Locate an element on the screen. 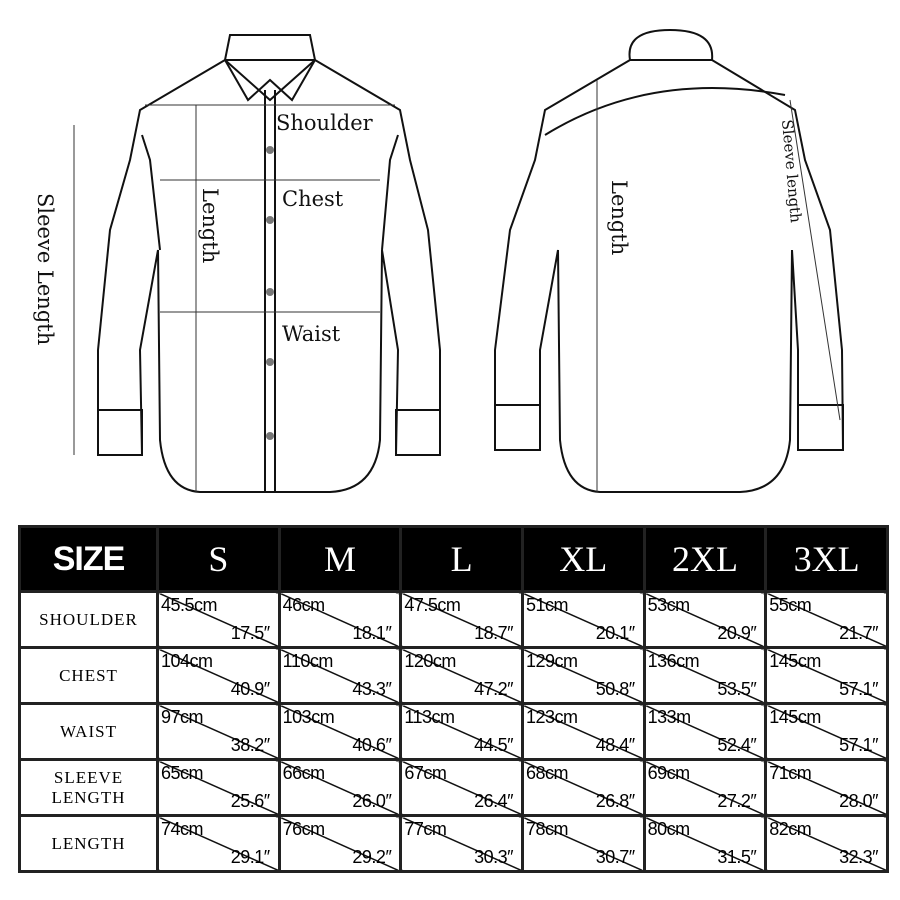  cm-value: 129cm is located at coordinates (551, 661).